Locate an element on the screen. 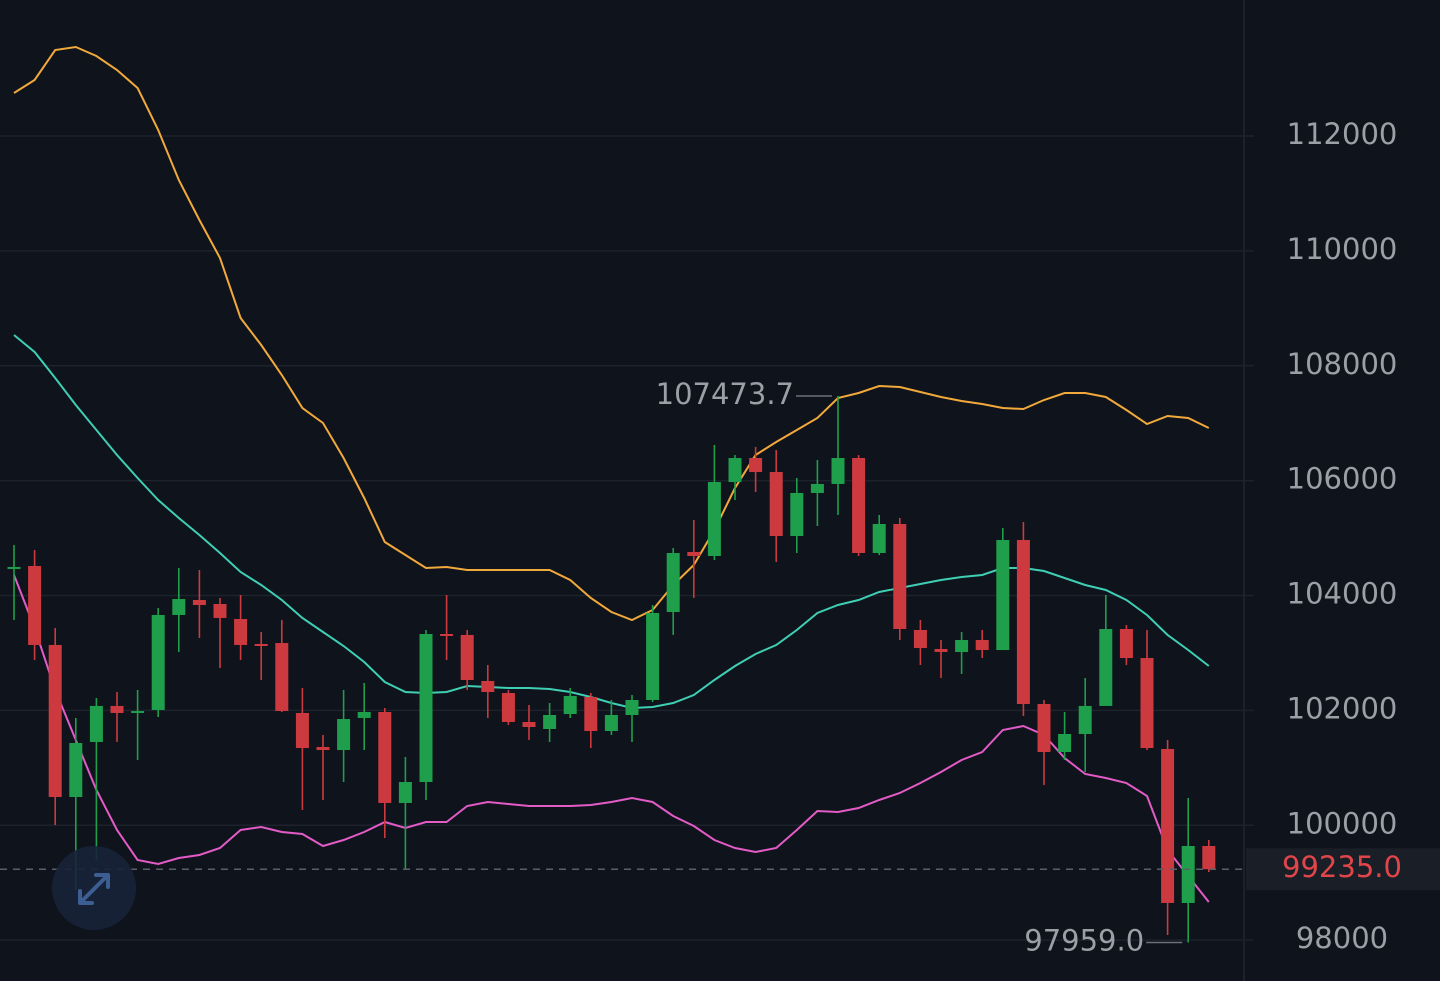  y-tick-label: 106000 is located at coordinates (1342, 479).